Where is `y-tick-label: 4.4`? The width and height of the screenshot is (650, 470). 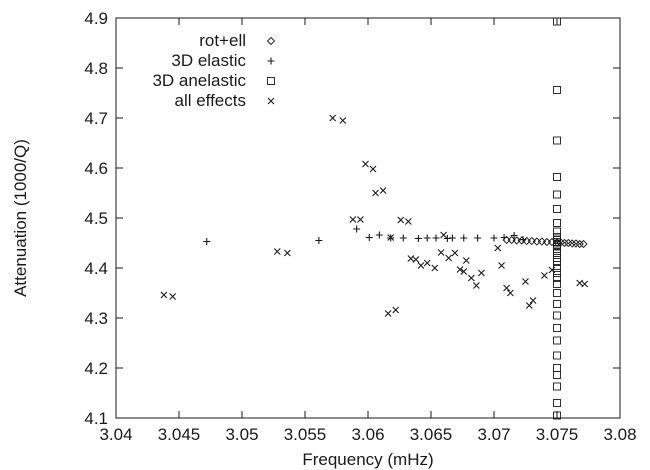
y-tick-label: 4.4 is located at coordinates (96, 268).